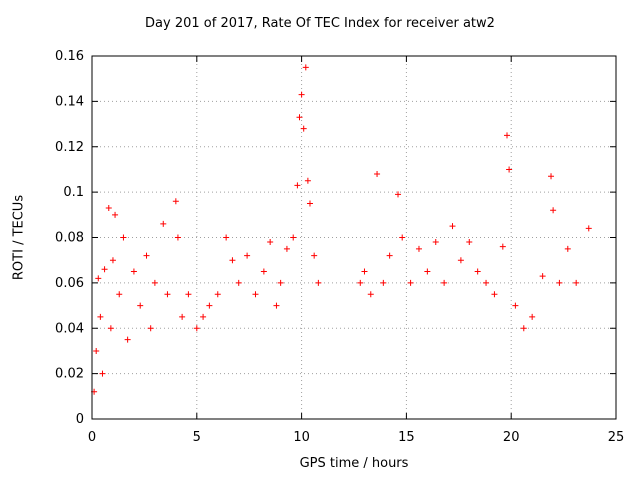 The image size is (640, 480). What do you see at coordinates (301, 437) in the screenshot?
I see `x-tick-label: 10` at bounding box center [301, 437].